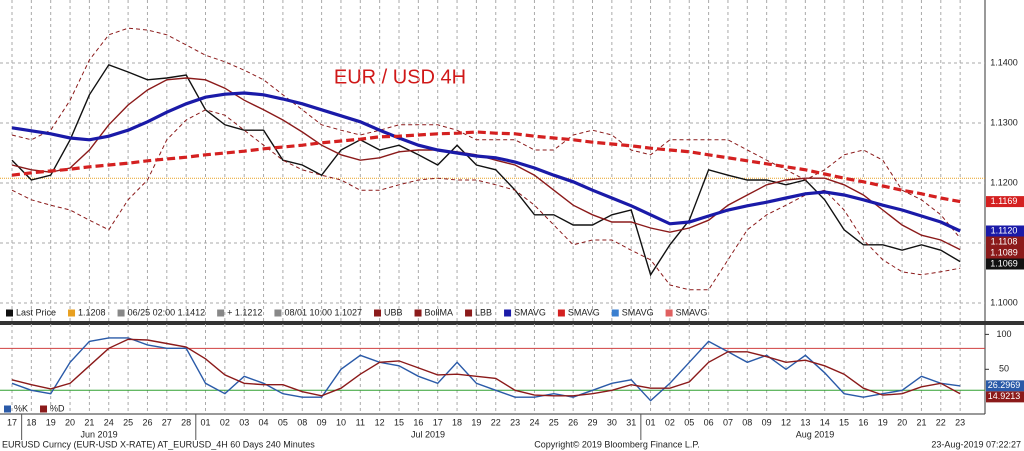 This screenshot has height=451, width=1024. What do you see at coordinates (186, 422) in the screenshot?
I see `x-tick-label: 28` at bounding box center [186, 422].